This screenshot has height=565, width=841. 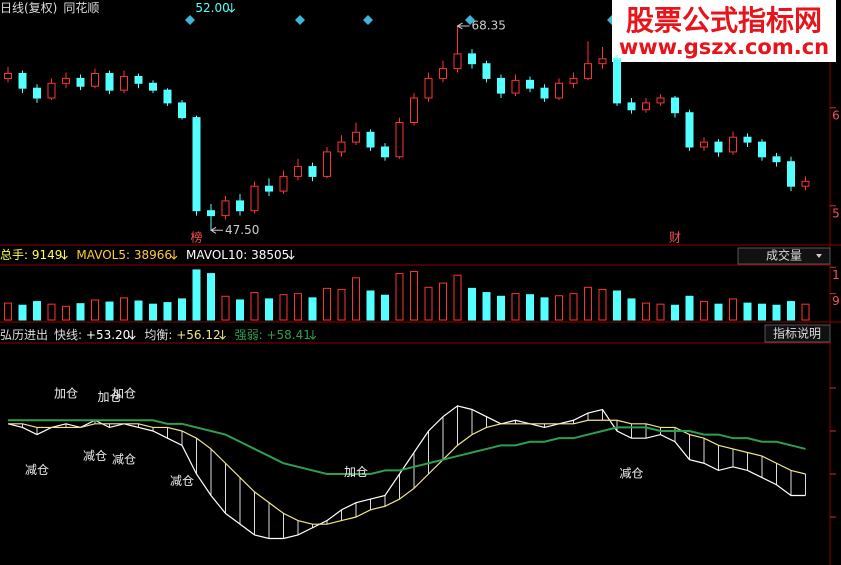 What do you see at coordinates (242, 230) in the screenshot?
I see `extreme-label: 47.50` at bounding box center [242, 230].